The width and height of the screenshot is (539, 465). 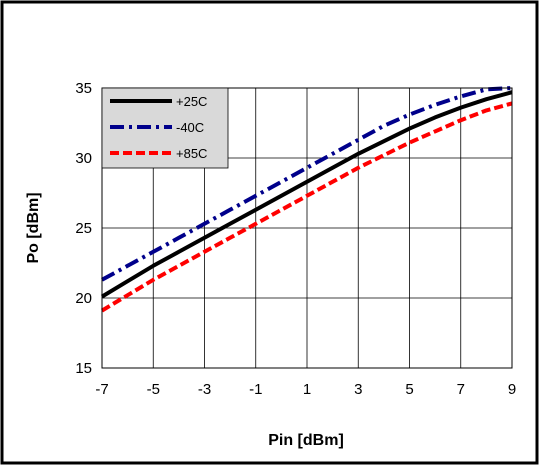 What do you see at coordinates (255, 389) in the screenshot?
I see `x-tick-label: -1` at bounding box center [255, 389].